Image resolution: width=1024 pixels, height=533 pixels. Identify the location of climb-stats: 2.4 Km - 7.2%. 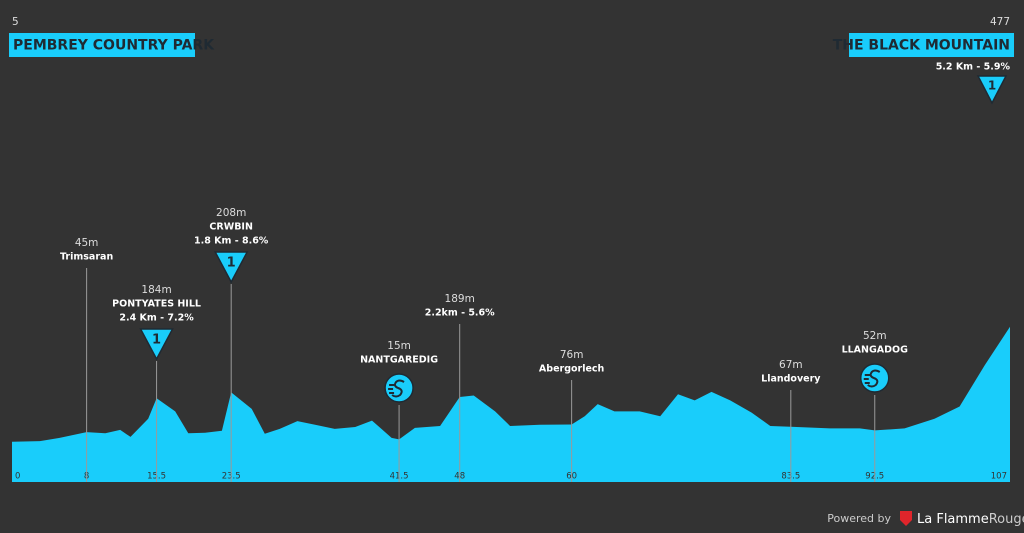
(156, 318).